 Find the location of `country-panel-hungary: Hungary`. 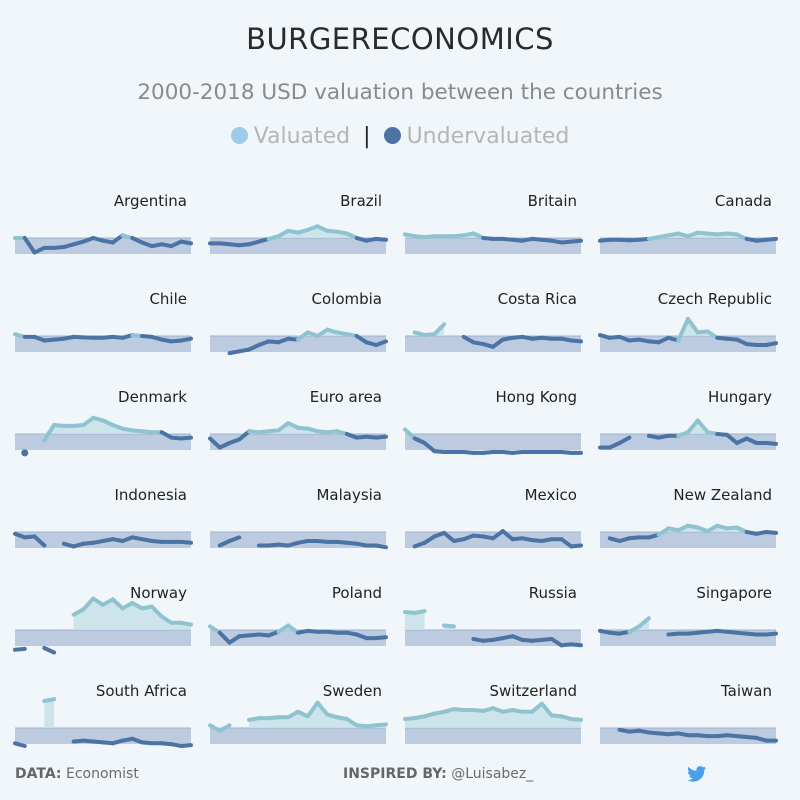

country-panel-hungary: Hungary is located at coordinates (688, 419).